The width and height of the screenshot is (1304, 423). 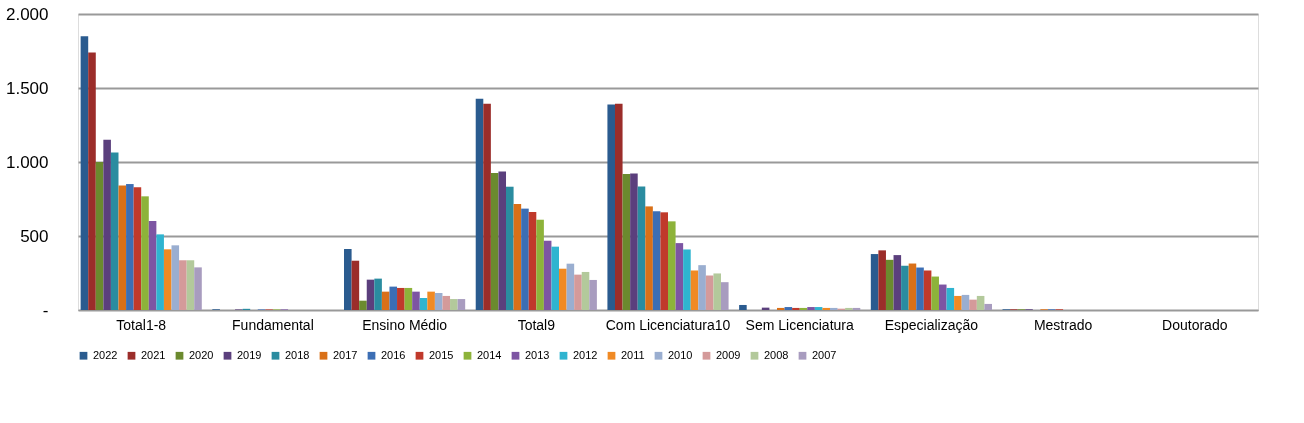 I want to click on x-tick-label: Total1-8, so click(x=141, y=324).